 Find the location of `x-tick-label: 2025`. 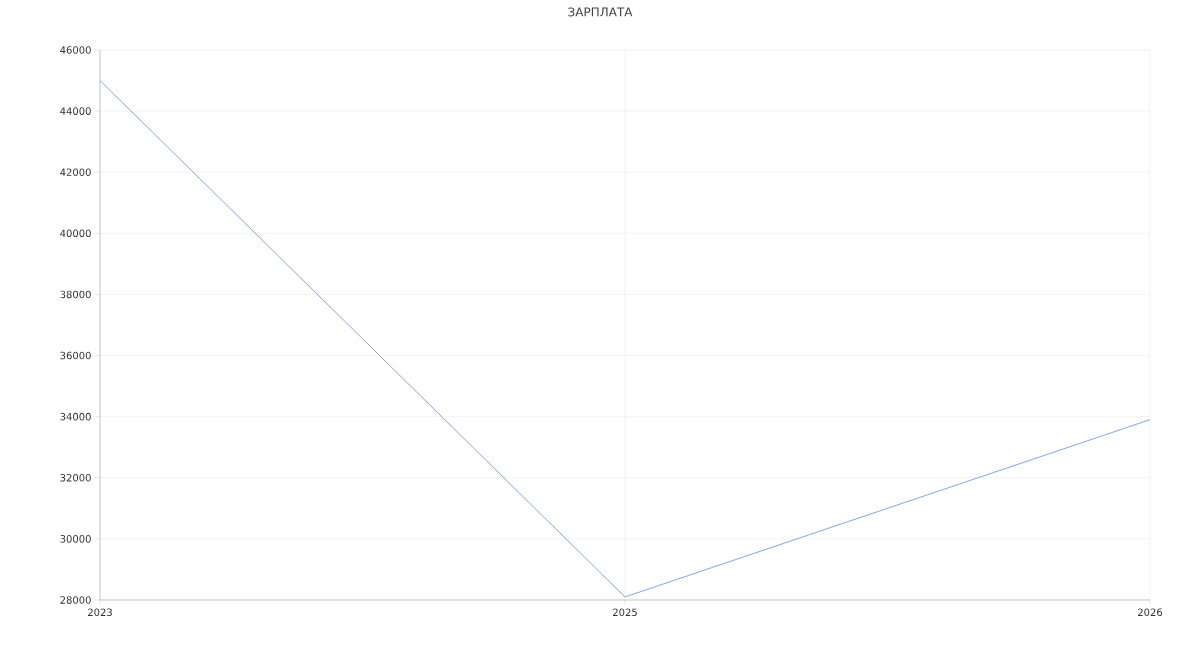

x-tick-label: 2025 is located at coordinates (625, 612).